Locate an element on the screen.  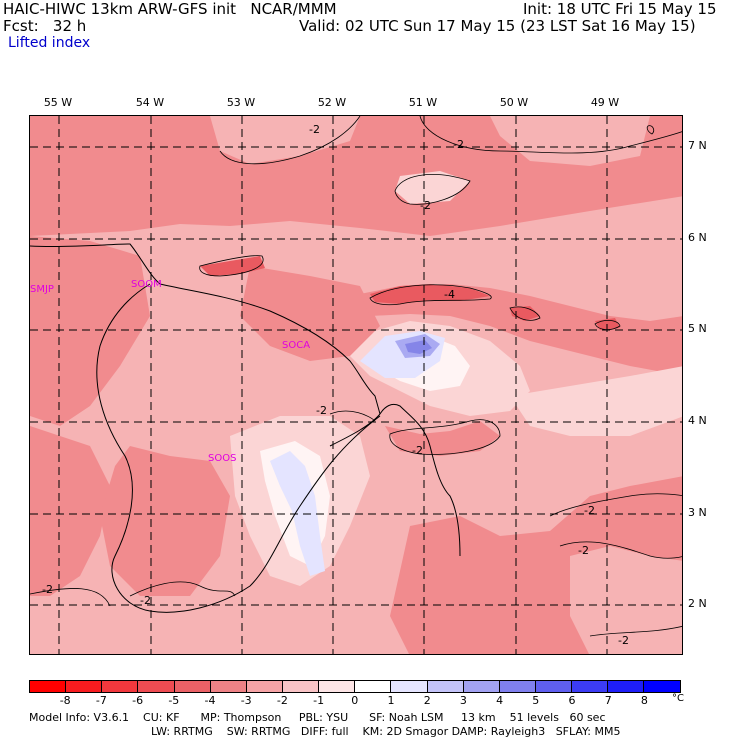
colorbar-tick-label: -4 is located at coordinates (210, 700).